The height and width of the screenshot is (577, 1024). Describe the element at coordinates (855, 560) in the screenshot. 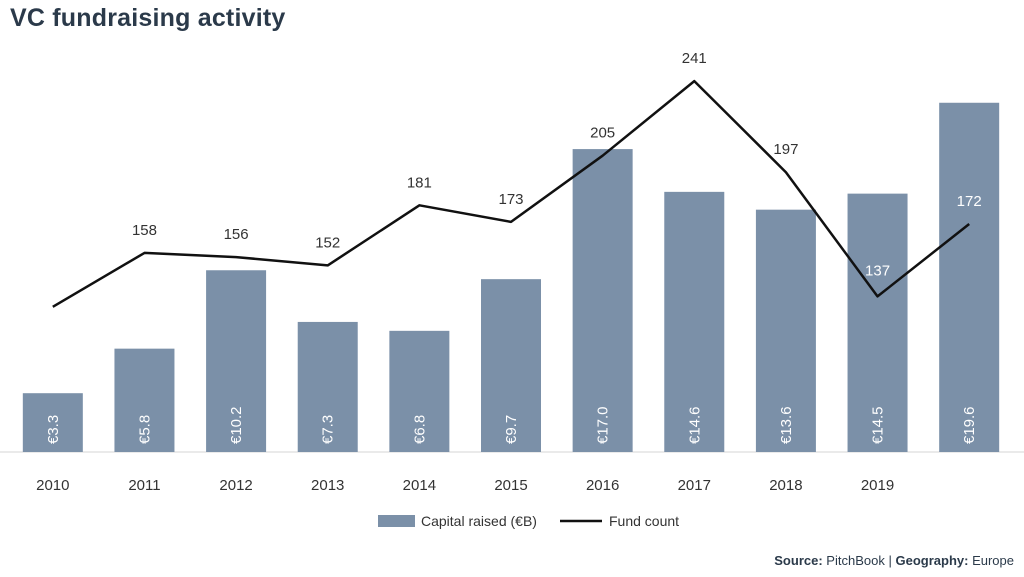

I see `source-value: PitchBook` at that location.